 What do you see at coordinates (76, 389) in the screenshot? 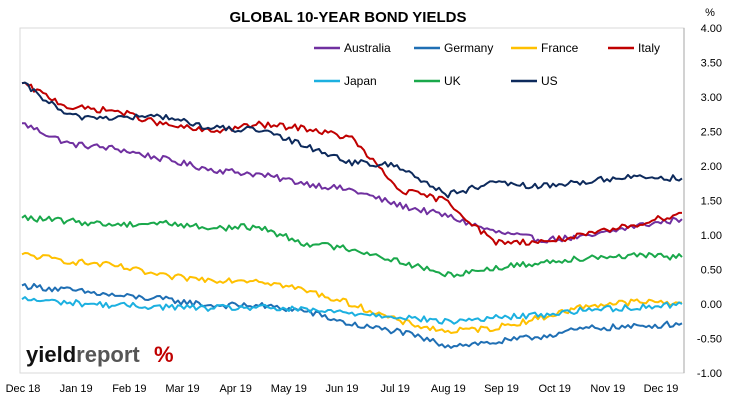
I see `x-tick-label: Jan 19` at bounding box center [76, 389].